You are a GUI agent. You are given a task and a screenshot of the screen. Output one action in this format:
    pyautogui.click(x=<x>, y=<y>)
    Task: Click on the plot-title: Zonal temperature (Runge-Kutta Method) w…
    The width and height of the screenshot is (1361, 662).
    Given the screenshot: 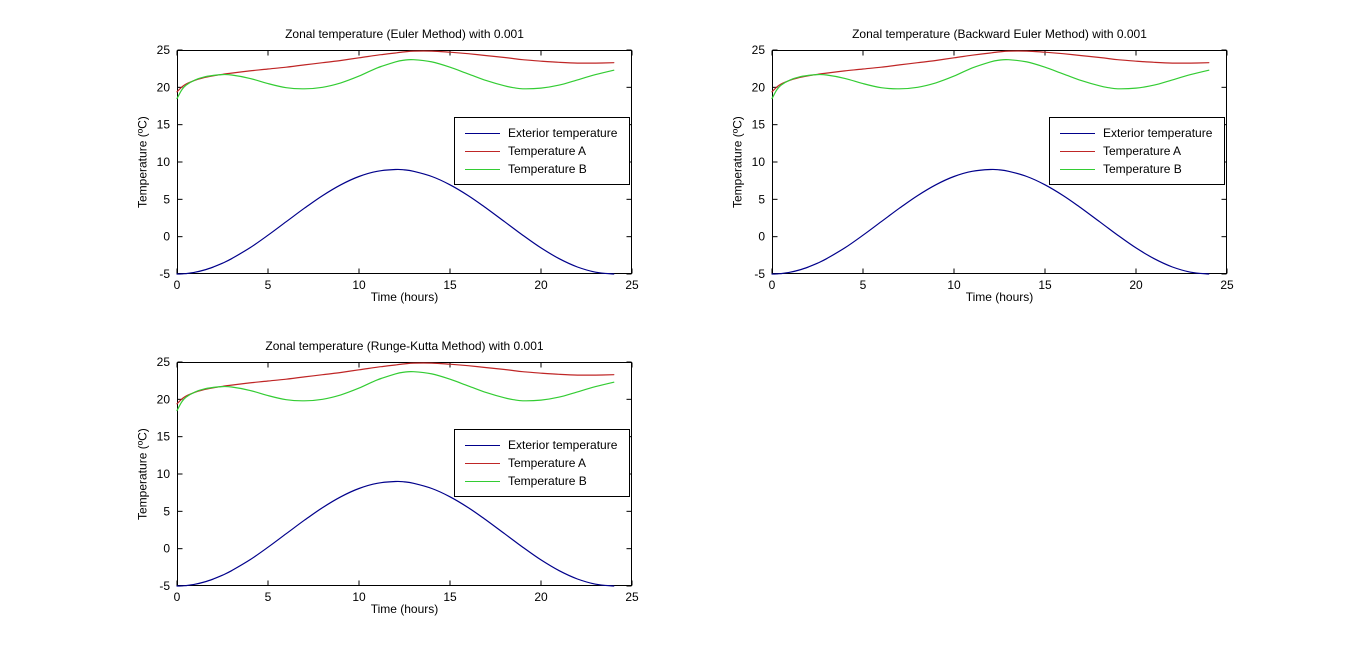 What is the action you would take?
    pyautogui.click(x=404, y=346)
    